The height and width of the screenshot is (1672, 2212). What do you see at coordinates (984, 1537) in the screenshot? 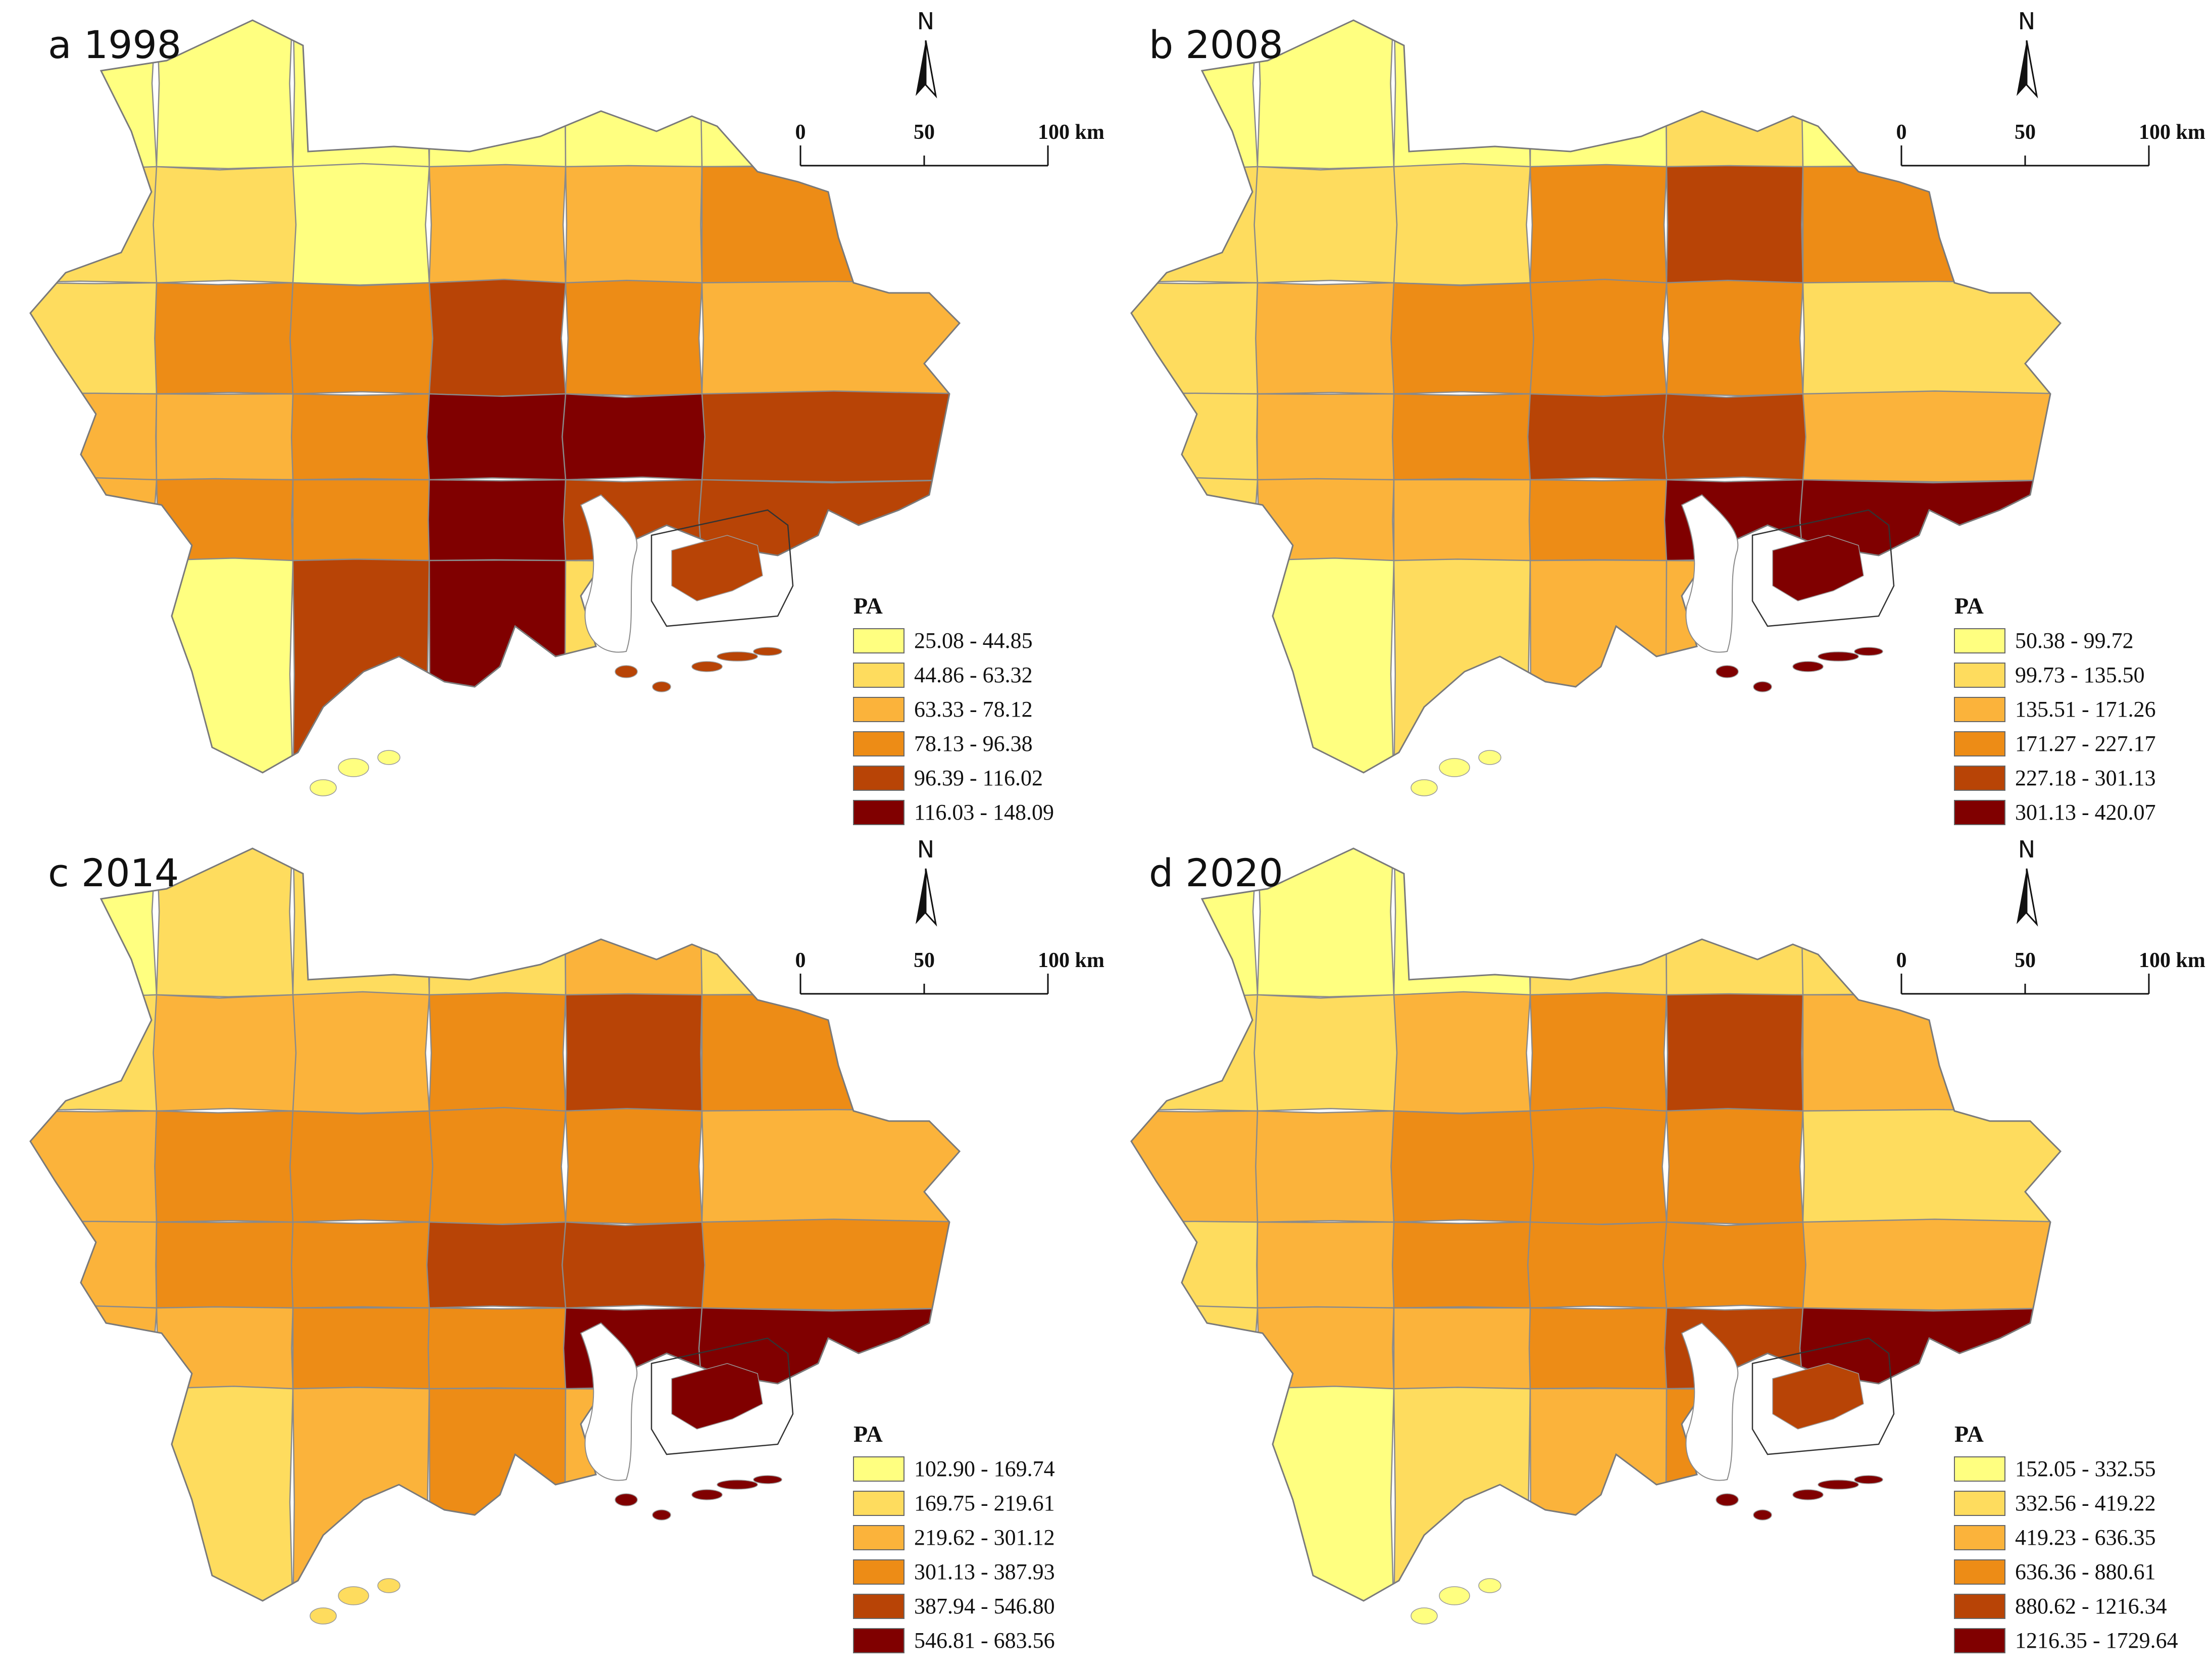
I see `legend-label: 219.62 - 301.12` at bounding box center [984, 1537].